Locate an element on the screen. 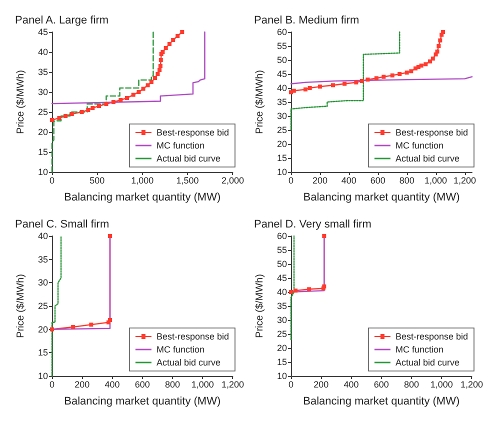 This screenshot has width=494, height=424. x-tick-label: 0 is located at coordinates (52, 385).